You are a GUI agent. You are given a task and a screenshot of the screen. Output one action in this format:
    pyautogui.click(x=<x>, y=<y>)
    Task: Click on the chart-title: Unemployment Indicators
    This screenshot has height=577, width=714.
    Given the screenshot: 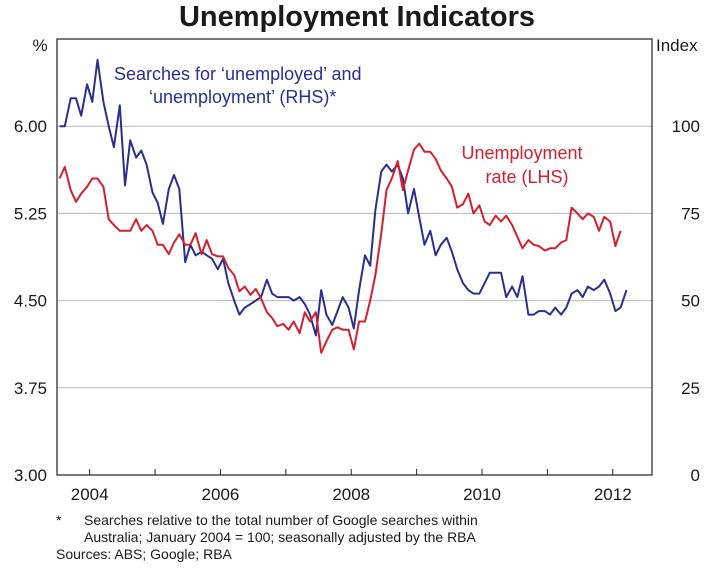 What is the action you would take?
    pyautogui.click(x=357, y=17)
    